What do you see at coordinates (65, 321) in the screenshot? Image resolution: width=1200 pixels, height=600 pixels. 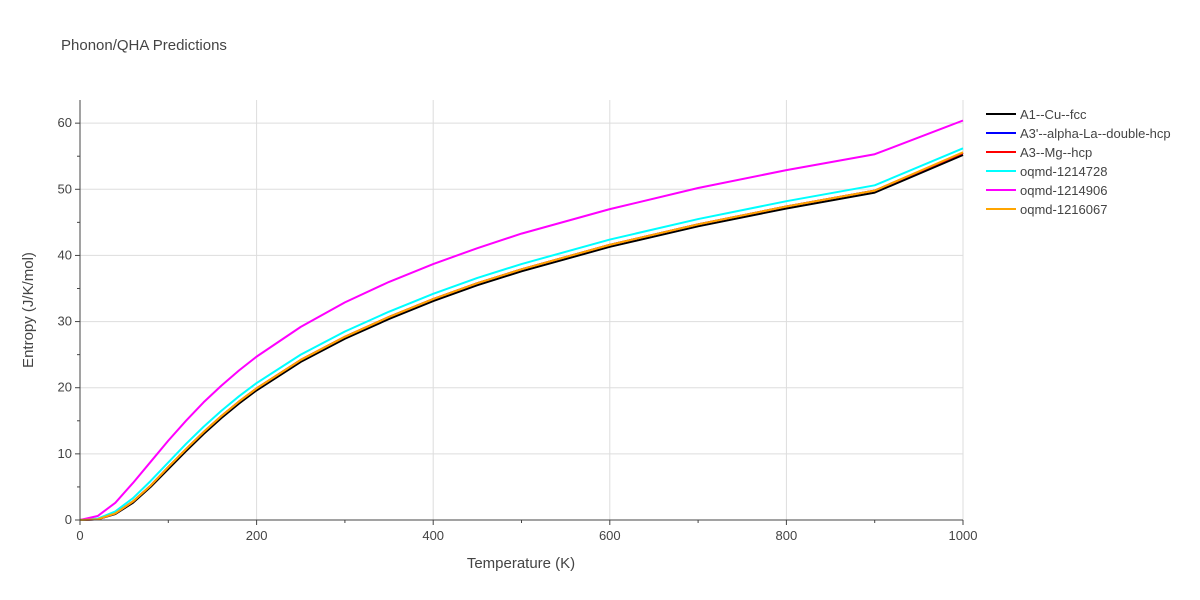 I see `y-tick-label: 30` at bounding box center [65, 321].